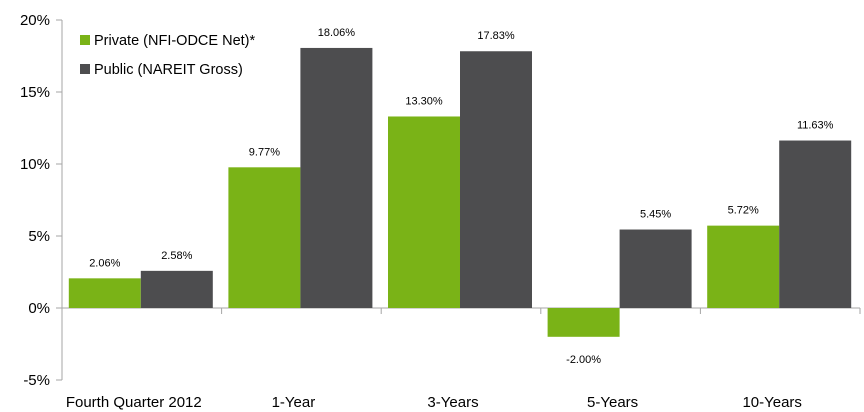 The image size is (864, 412). I want to click on legend-label: Public (NAREIT Gross), so click(168, 70).